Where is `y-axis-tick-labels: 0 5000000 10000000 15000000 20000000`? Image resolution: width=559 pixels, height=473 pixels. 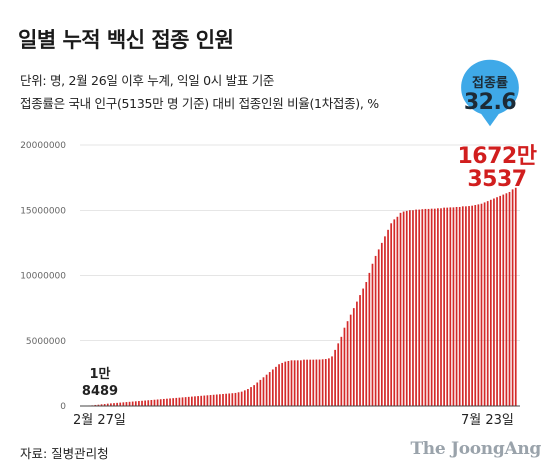
y-axis-tick-labels: 0 5000000 10000000 15000000 20000000 is located at coordinates (43, 276).